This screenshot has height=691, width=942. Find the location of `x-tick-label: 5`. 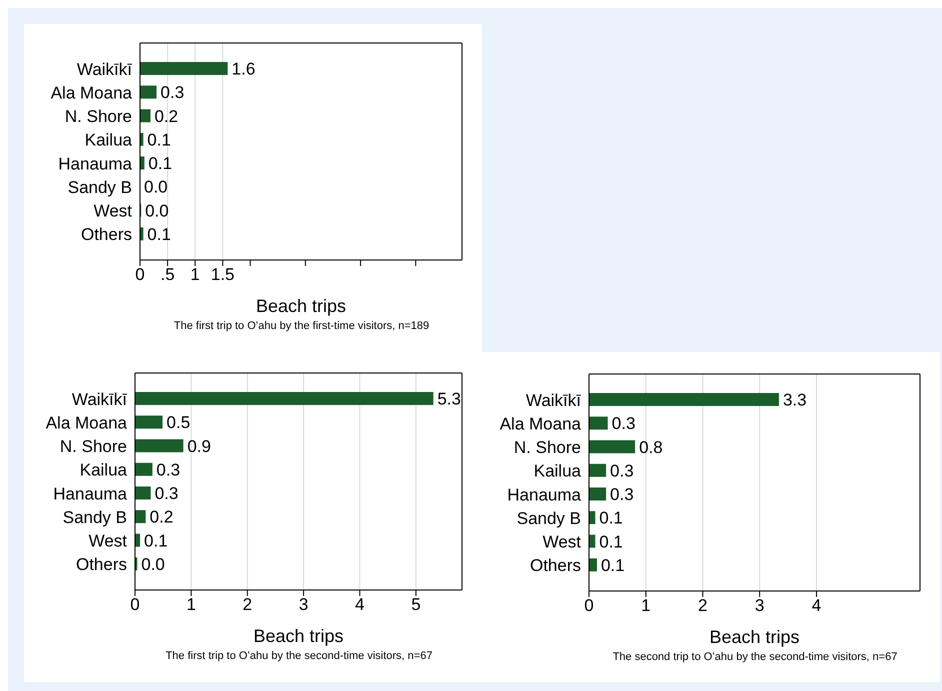

x-tick-label: 5 is located at coordinates (416, 604).